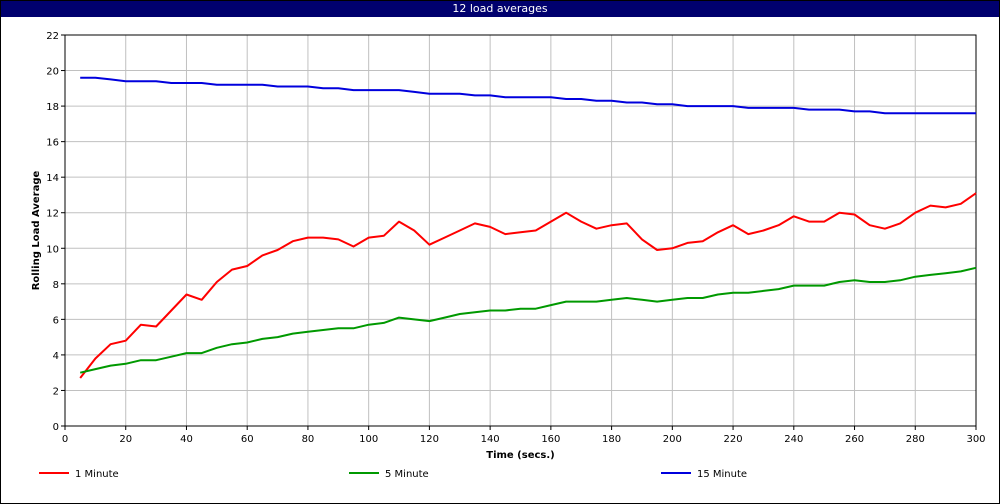 This screenshot has height=504, width=1000. I want to click on chart-title: 12 load averages, so click(500, 9).